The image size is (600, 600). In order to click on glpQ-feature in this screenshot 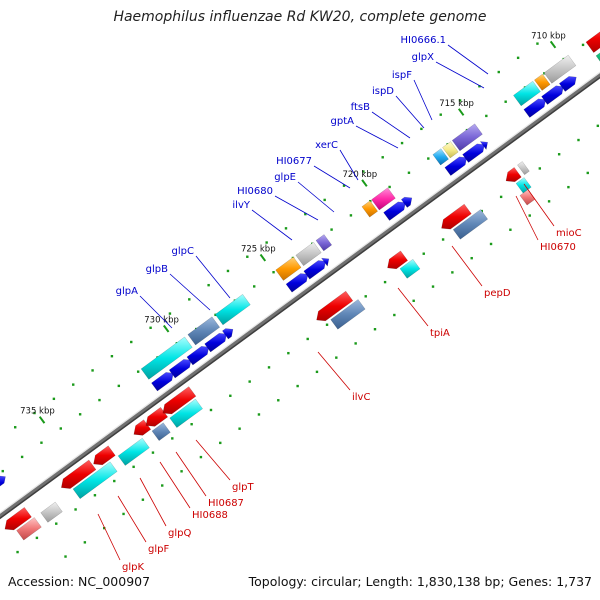, I will do `click(95, 480)`.